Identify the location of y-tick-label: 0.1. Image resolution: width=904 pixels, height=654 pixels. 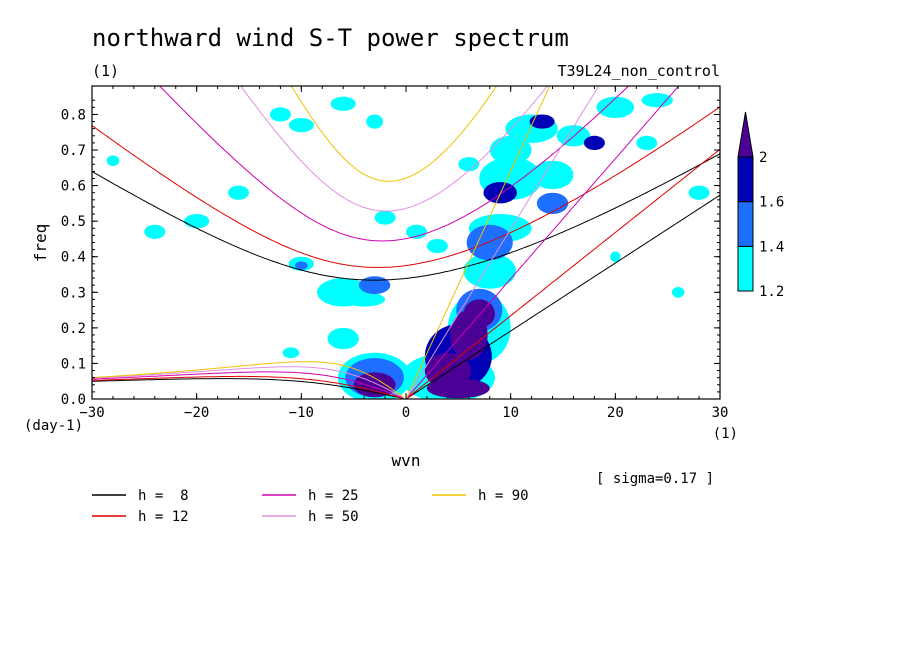
(73, 364).